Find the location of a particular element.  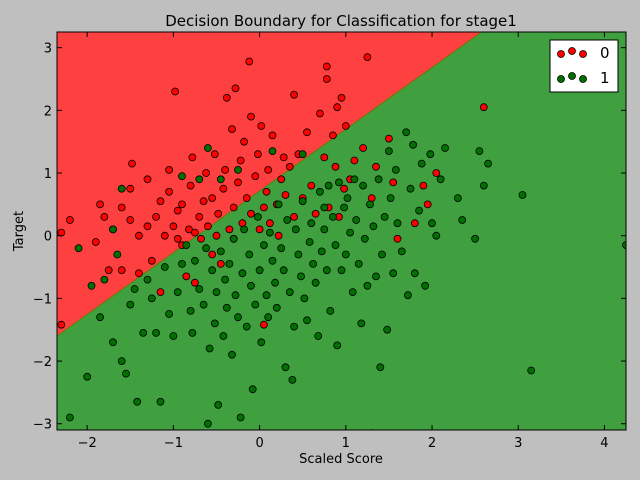

y-tick-label: −1 is located at coordinates (42, 299).